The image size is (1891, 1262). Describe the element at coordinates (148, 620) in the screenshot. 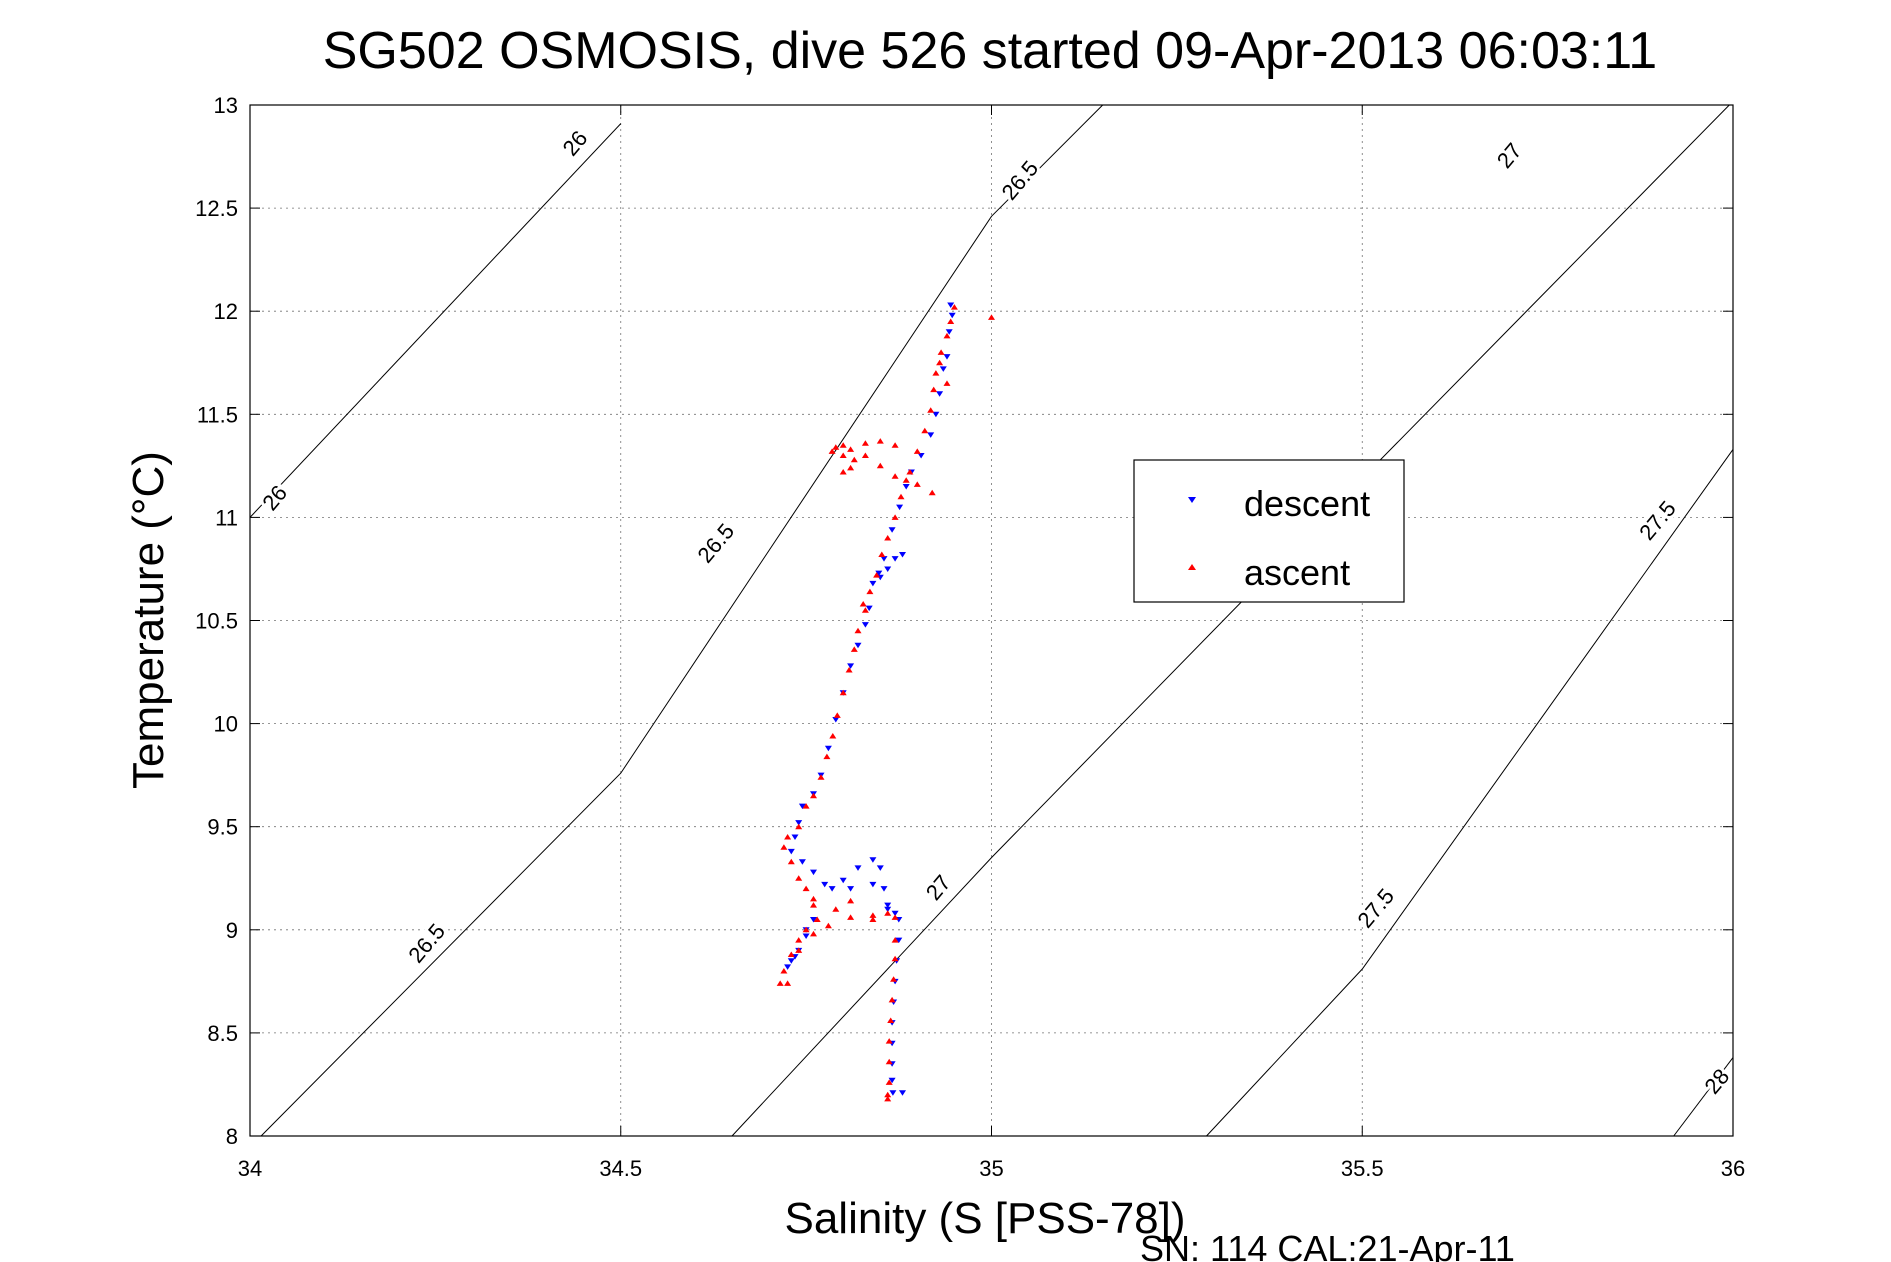

I see `y-axis-label: Temperature (°C)` at that location.